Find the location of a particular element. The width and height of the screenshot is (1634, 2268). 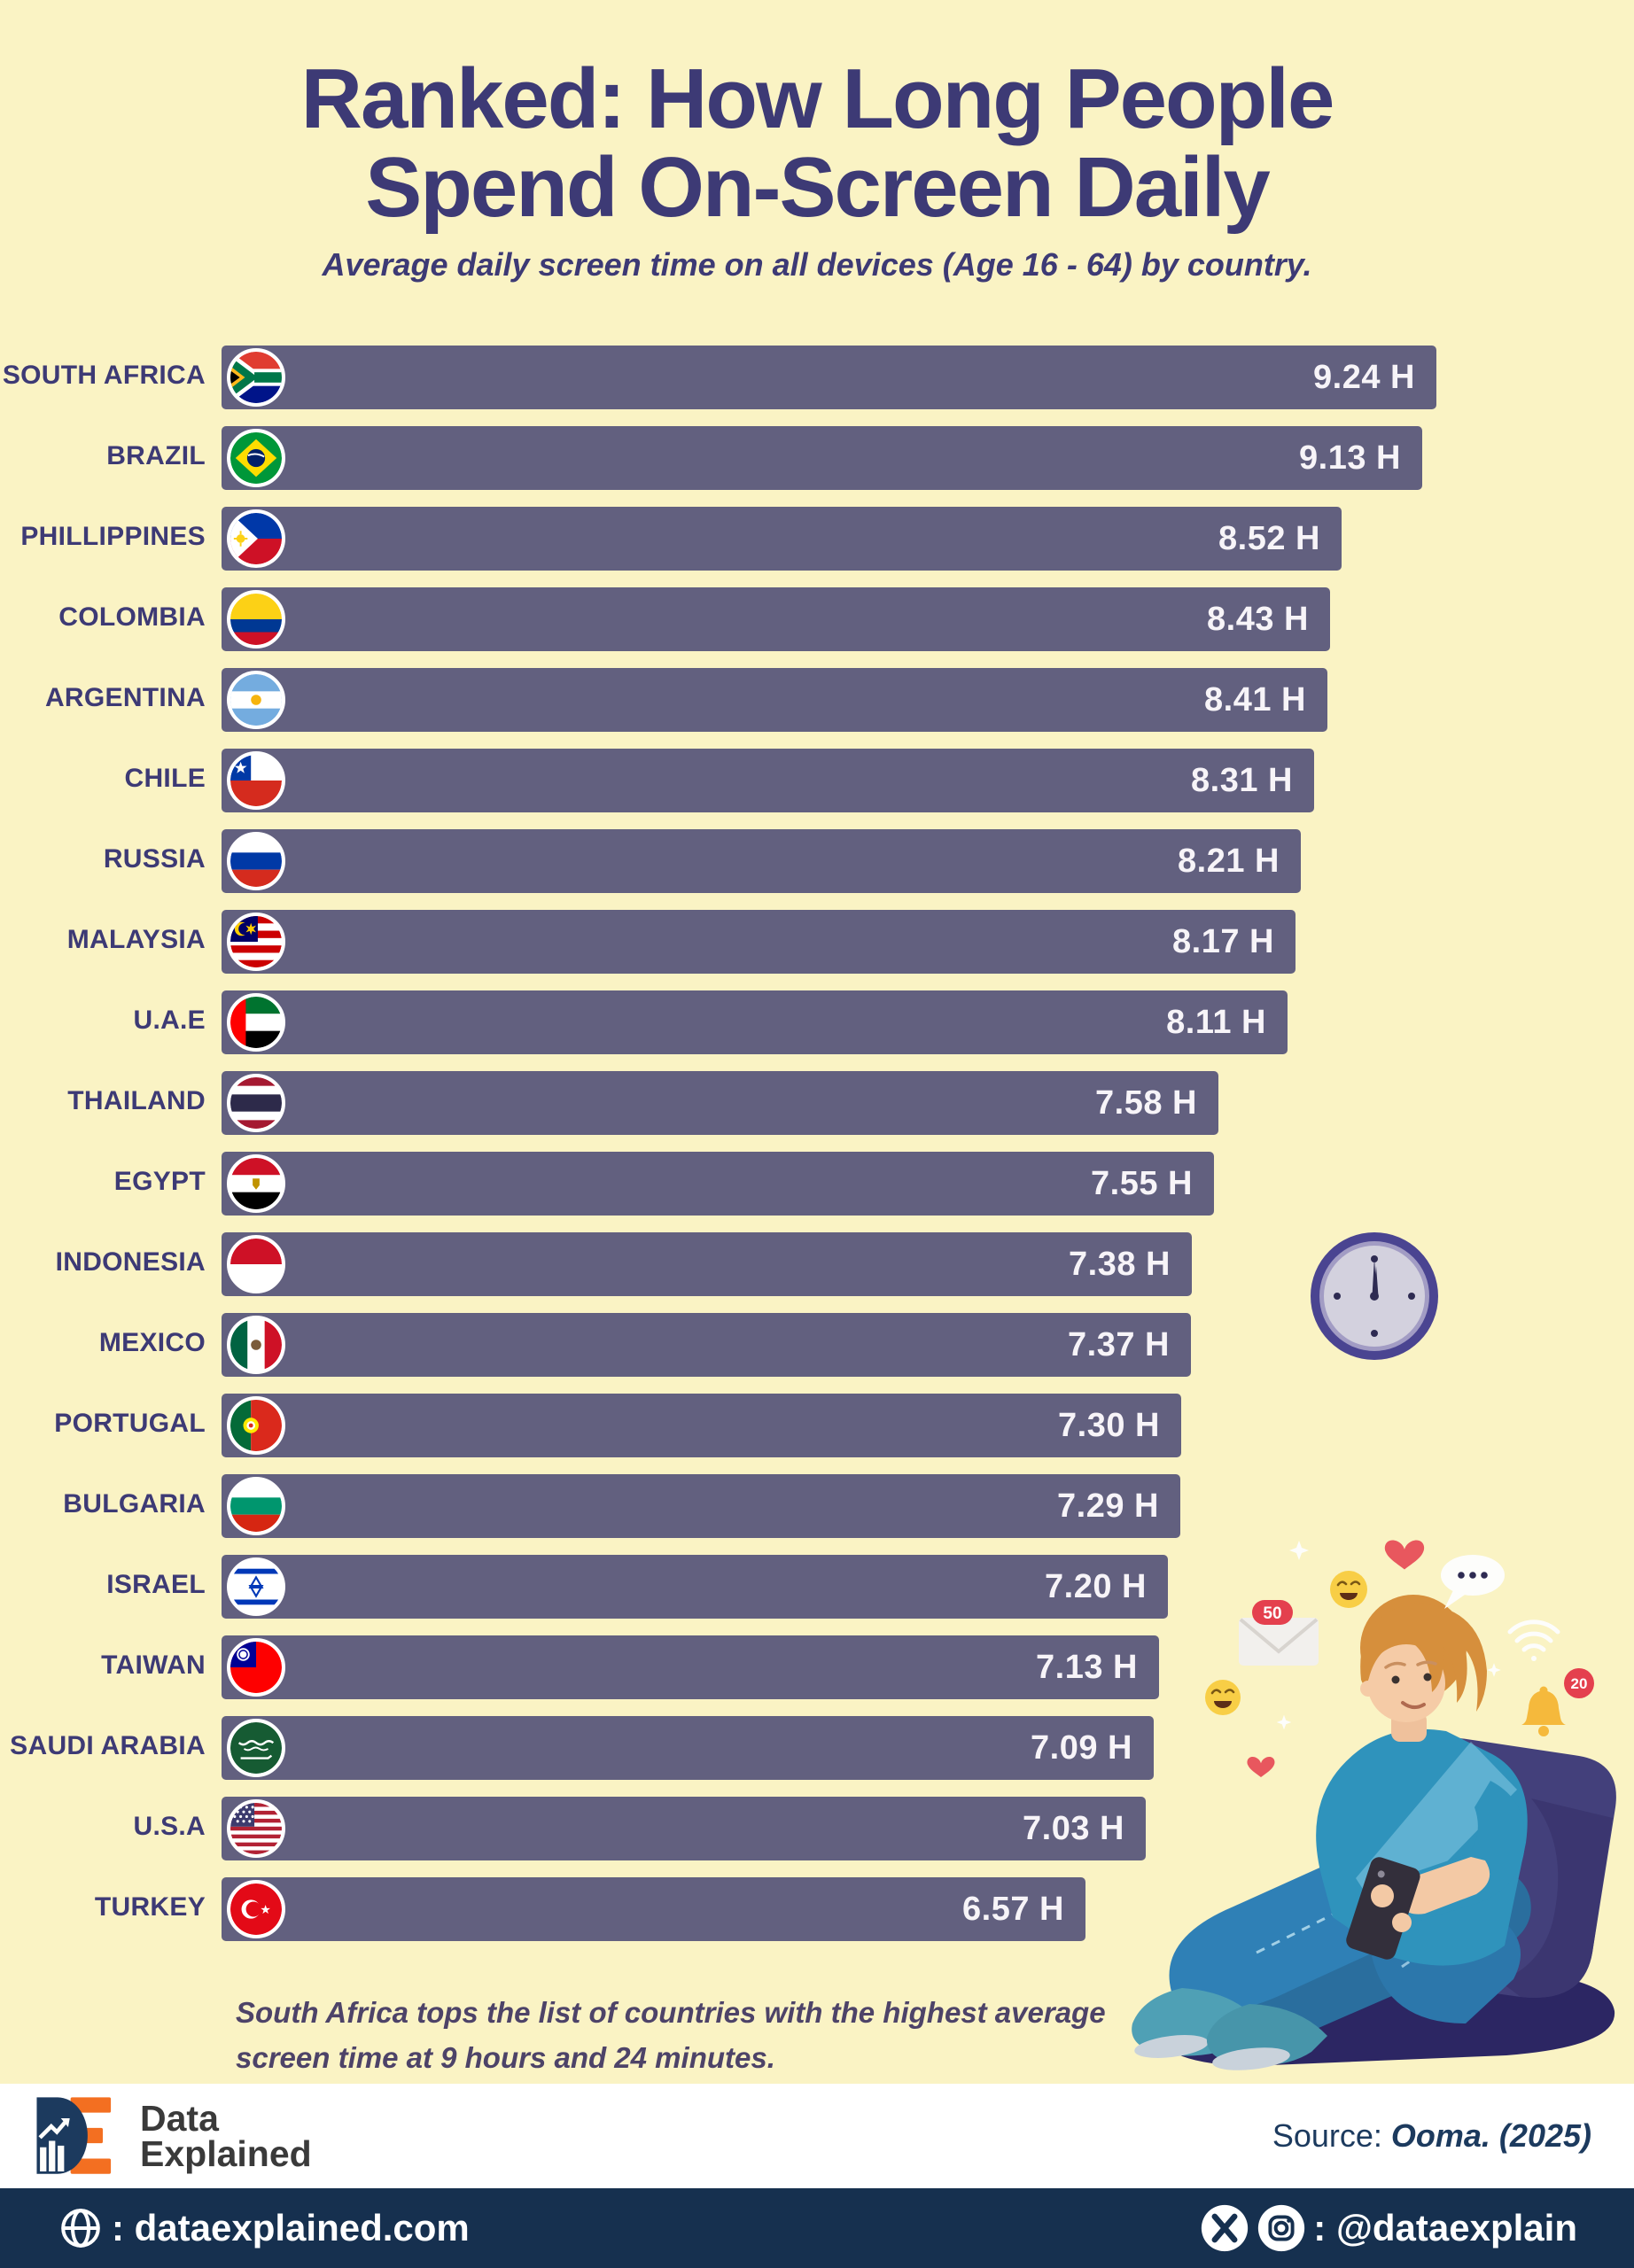

brand-logo-text: Data Explained is located at coordinates (226, 2135).